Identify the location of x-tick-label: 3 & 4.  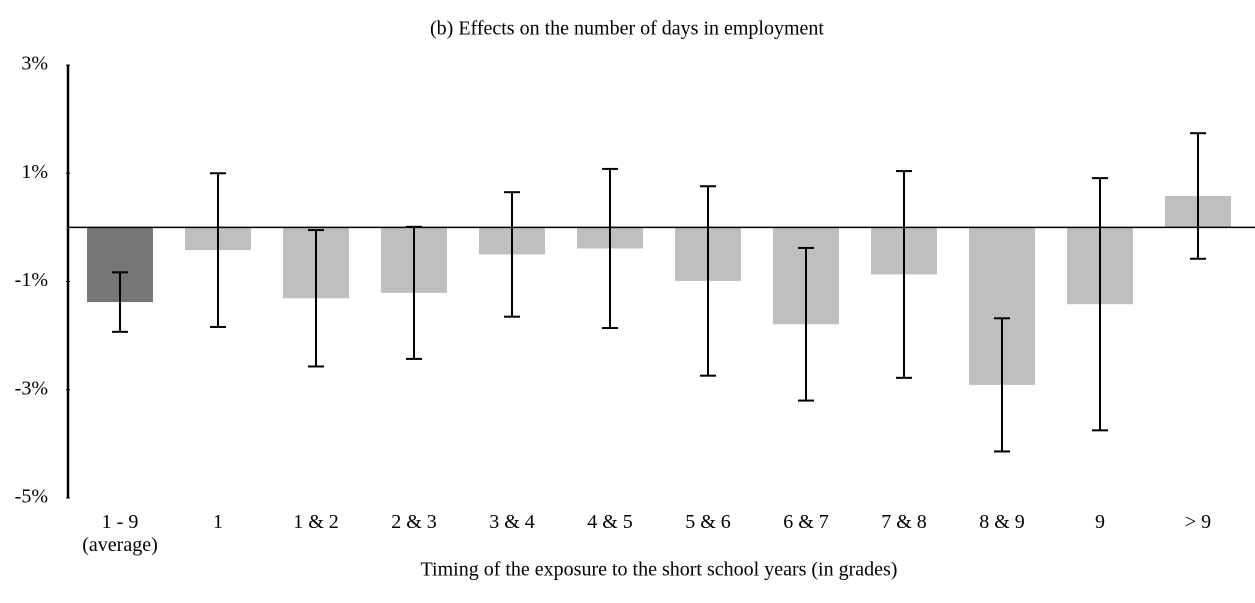
(512, 522).